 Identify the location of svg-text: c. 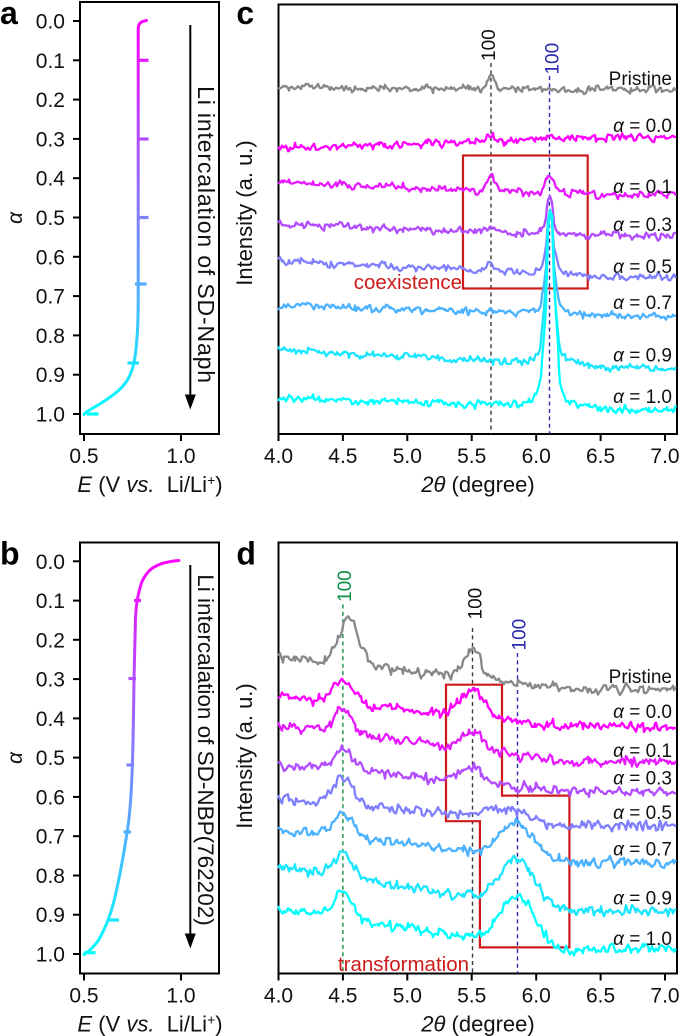
(245, 15).